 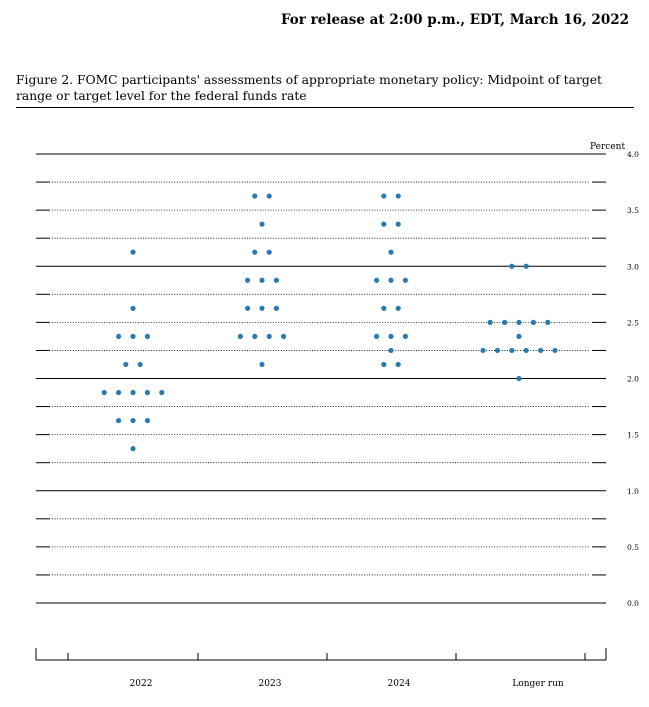 What do you see at coordinates (633, 547) in the screenshot?
I see `y-tick-label: 0.5` at bounding box center [633, 547].